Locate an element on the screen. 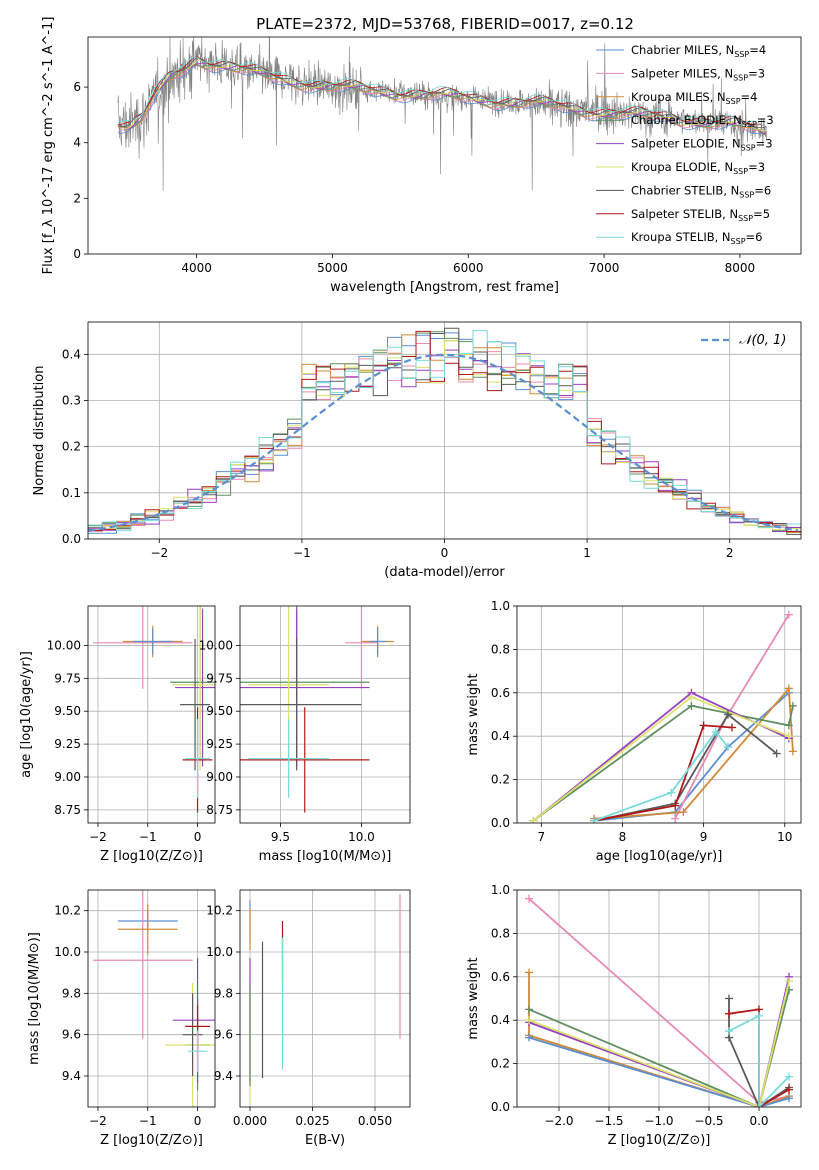 This screenshot has width=819, height=1170. x-tick-label: 1 is located at coordinates (587, 553).